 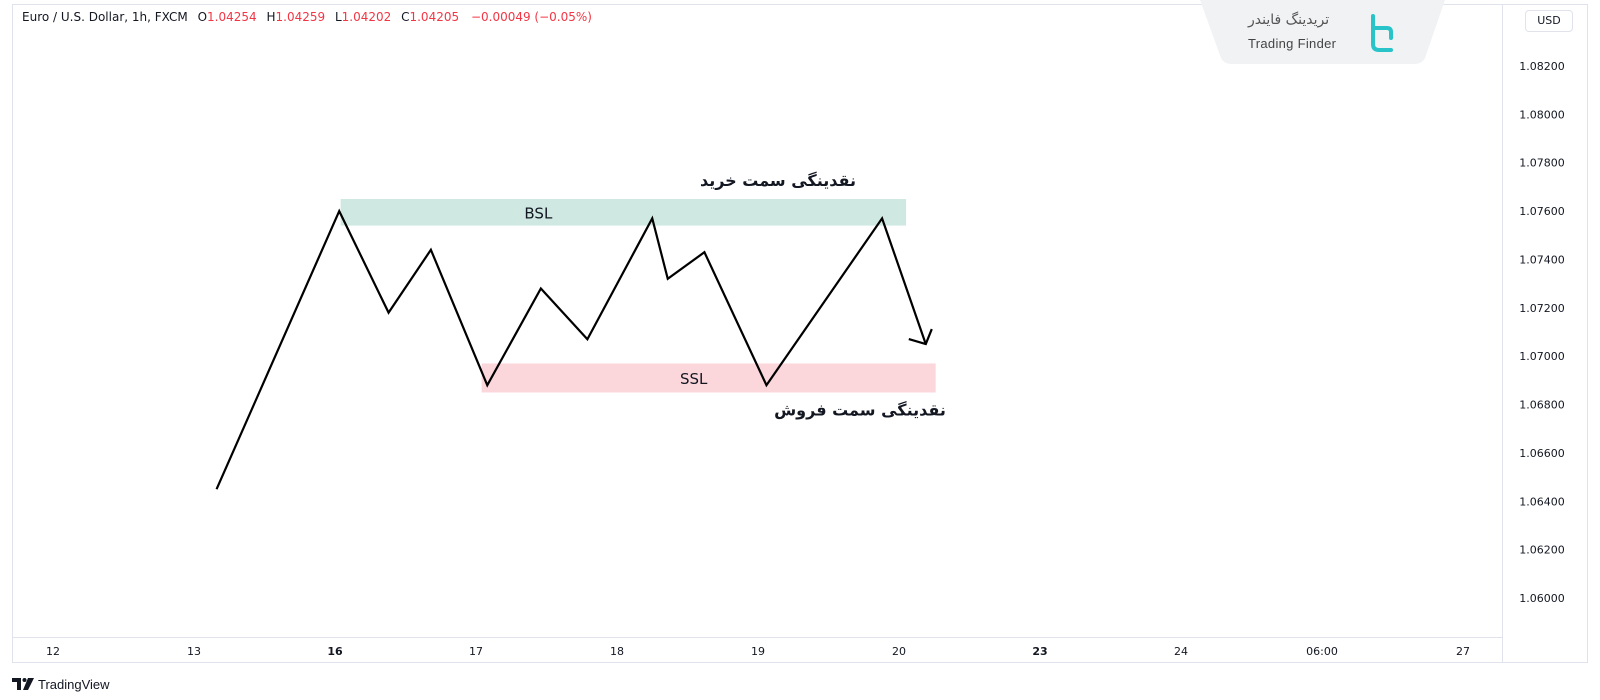 I want to click on time-tick-label: 12, so click(x=53, y=651).